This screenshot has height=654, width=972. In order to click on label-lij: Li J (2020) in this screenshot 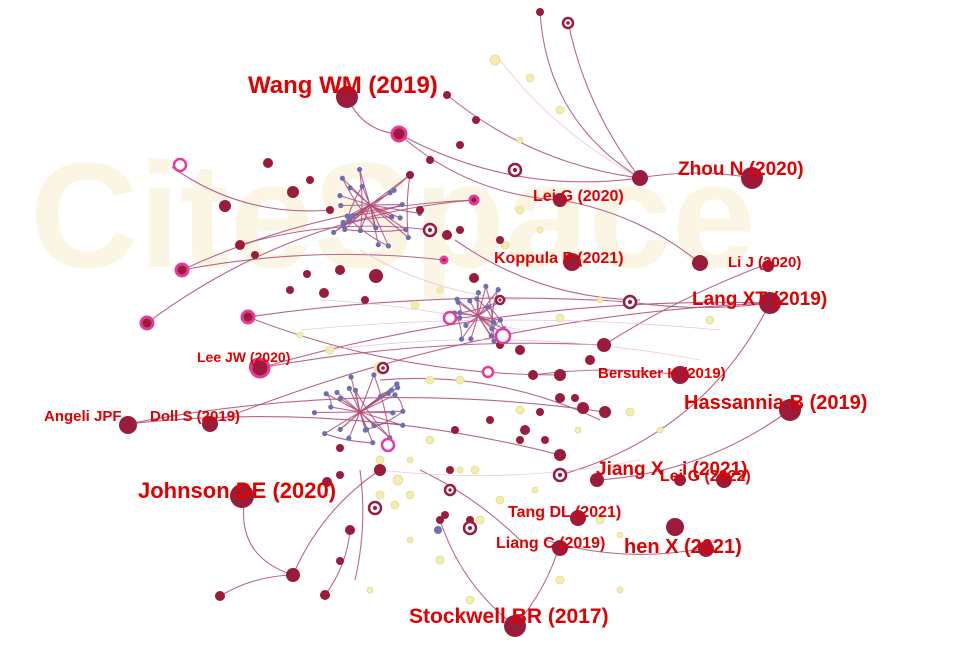, I will do `click(765, 262)`.